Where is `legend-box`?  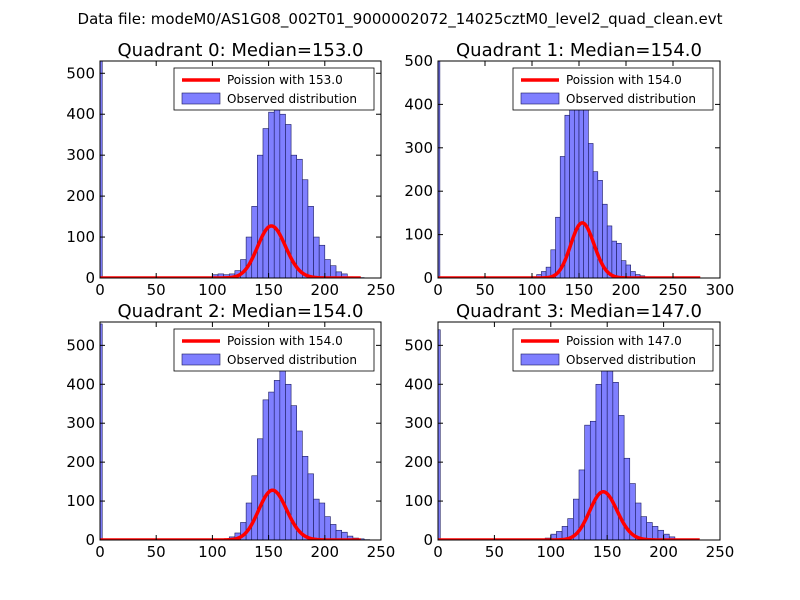
legend-box is located at coordinates (274, 89).